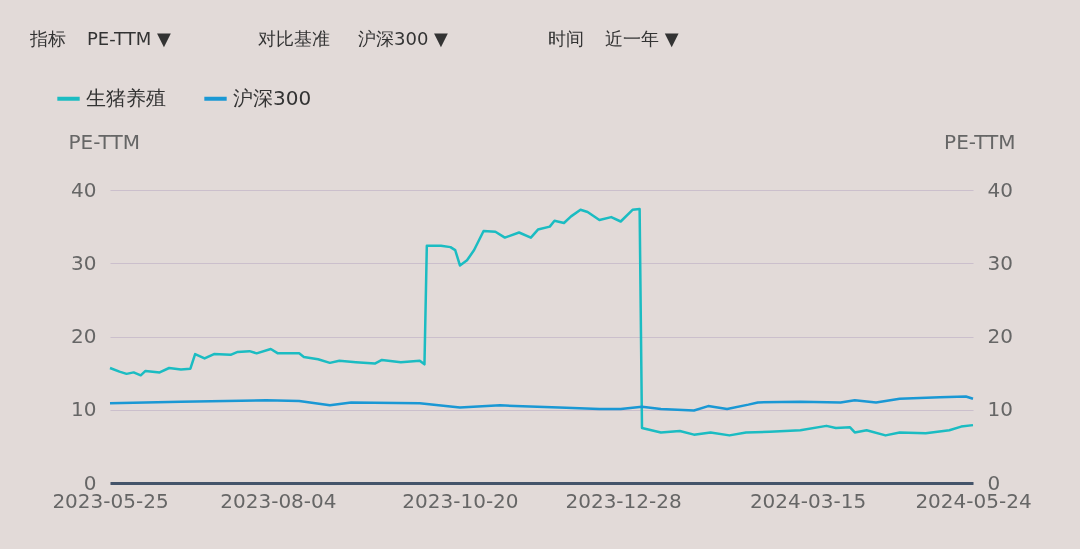 The image size is (1080, 549). I want to click on y-tick-label: 10, so click(84, 409).